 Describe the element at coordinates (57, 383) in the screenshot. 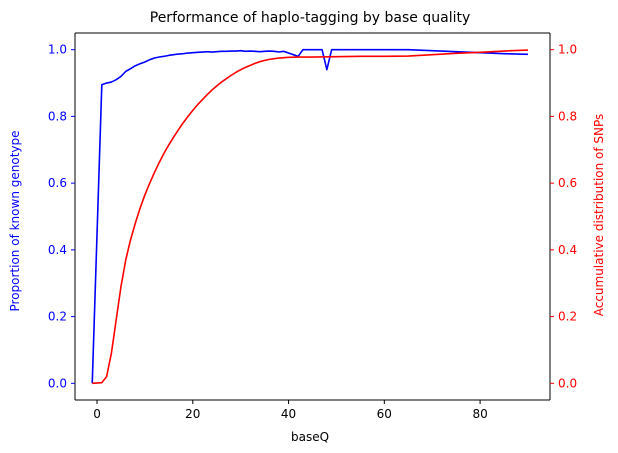

I see `y-tick-label-left: 0.0` at that location.